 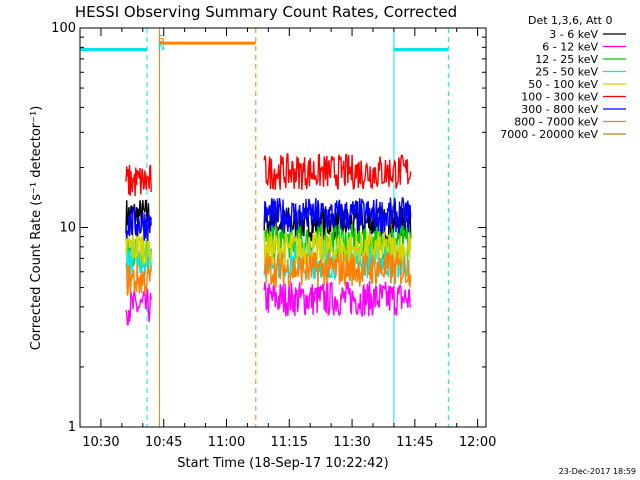 I want to click on marker-label: S, so click(x=161, y=39).